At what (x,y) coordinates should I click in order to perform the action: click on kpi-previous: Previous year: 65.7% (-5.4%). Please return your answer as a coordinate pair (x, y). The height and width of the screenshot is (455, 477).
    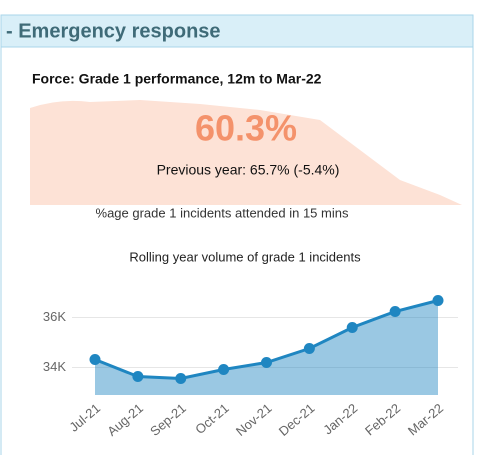
    Looking at the image, I should click on (248, 170).